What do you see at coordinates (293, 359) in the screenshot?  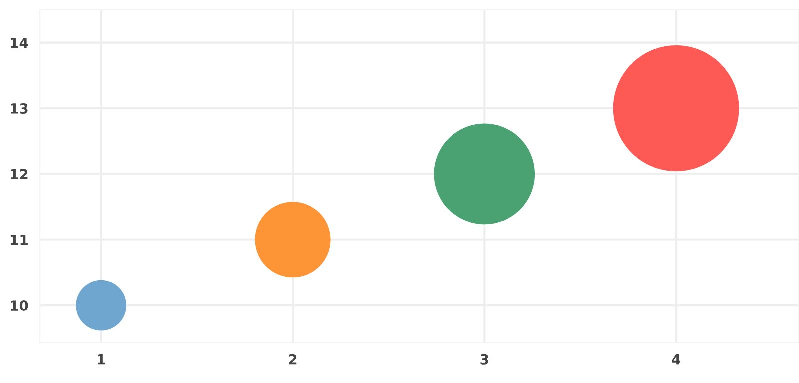 I see `x-tick-label: 2` at bounding box center [293, 359].